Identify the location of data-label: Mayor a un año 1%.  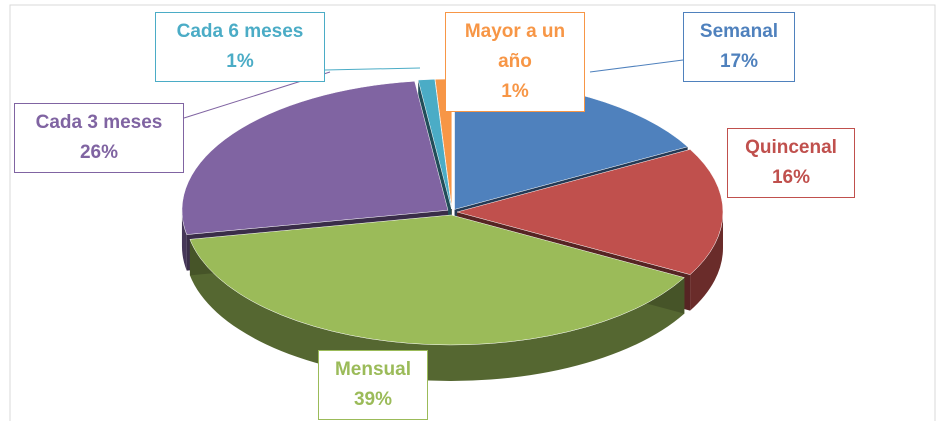
(515, 62).